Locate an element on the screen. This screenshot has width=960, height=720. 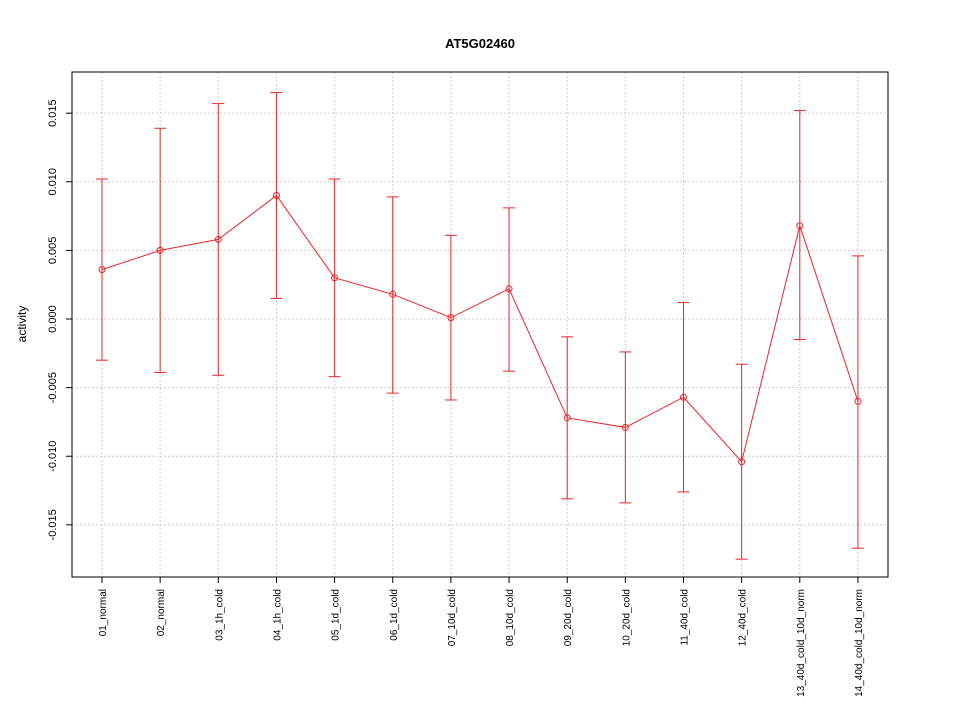
y-tick-label: 0.015 is located at coordinates (53, 113).